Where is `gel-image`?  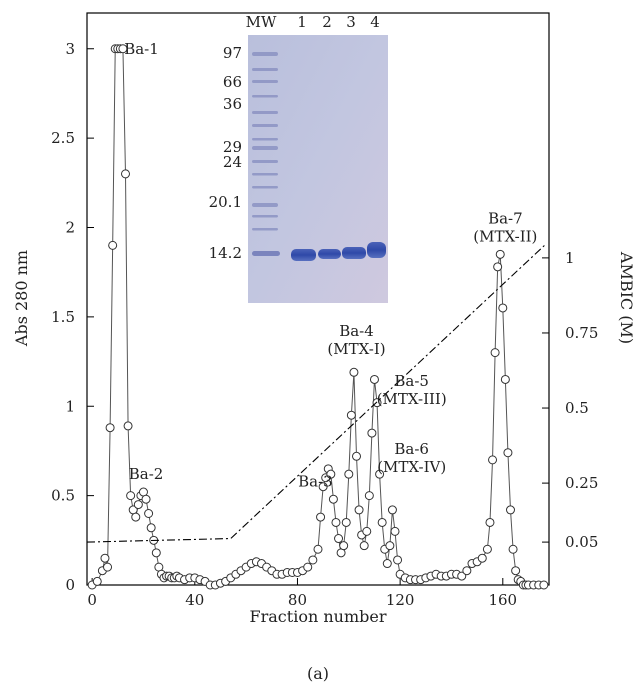 gel-image is located at coordinates (318, 169).